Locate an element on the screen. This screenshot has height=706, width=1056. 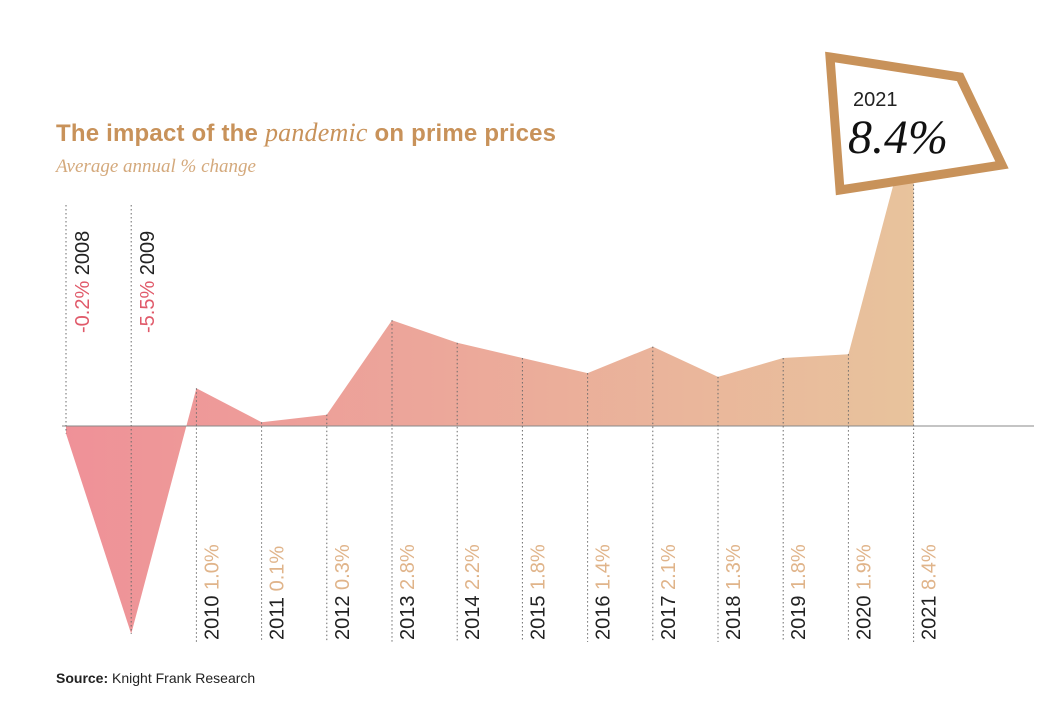
value-label-2008: -0.2% is located at coordinates (83, 307).